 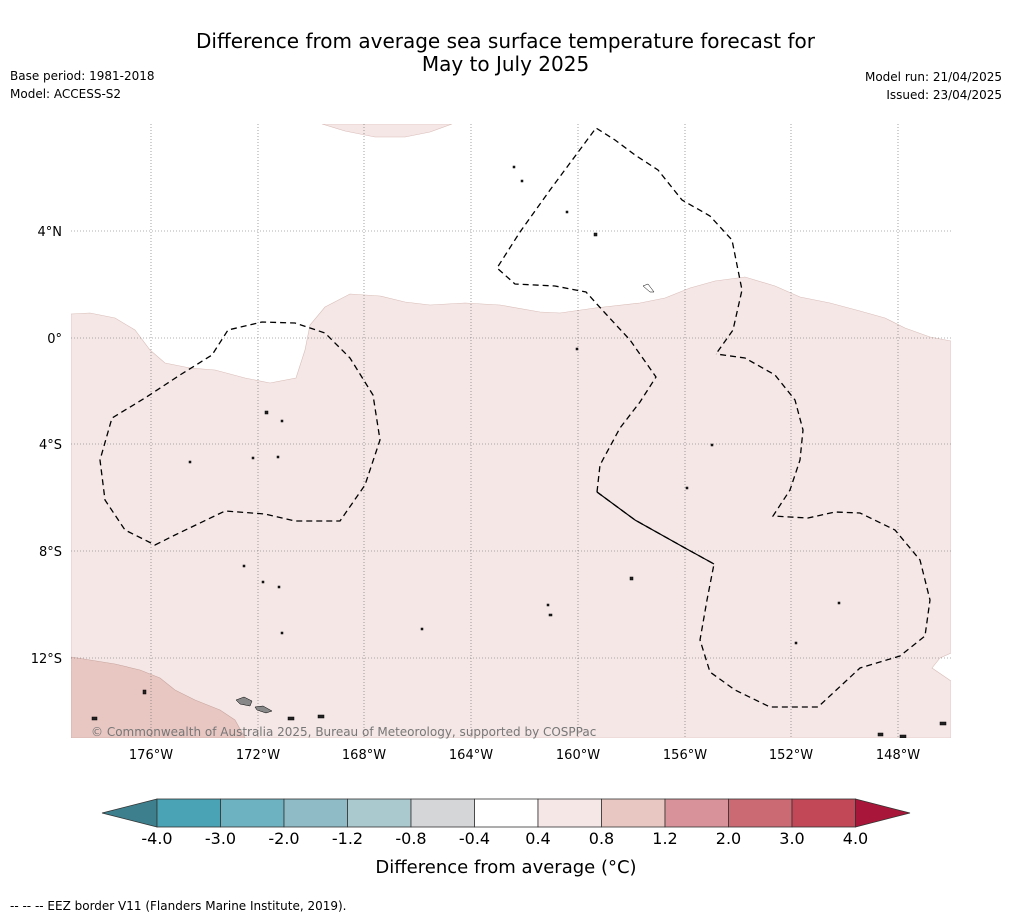 I want to click on lon-label: 176°W, so click(x=151, y=755).